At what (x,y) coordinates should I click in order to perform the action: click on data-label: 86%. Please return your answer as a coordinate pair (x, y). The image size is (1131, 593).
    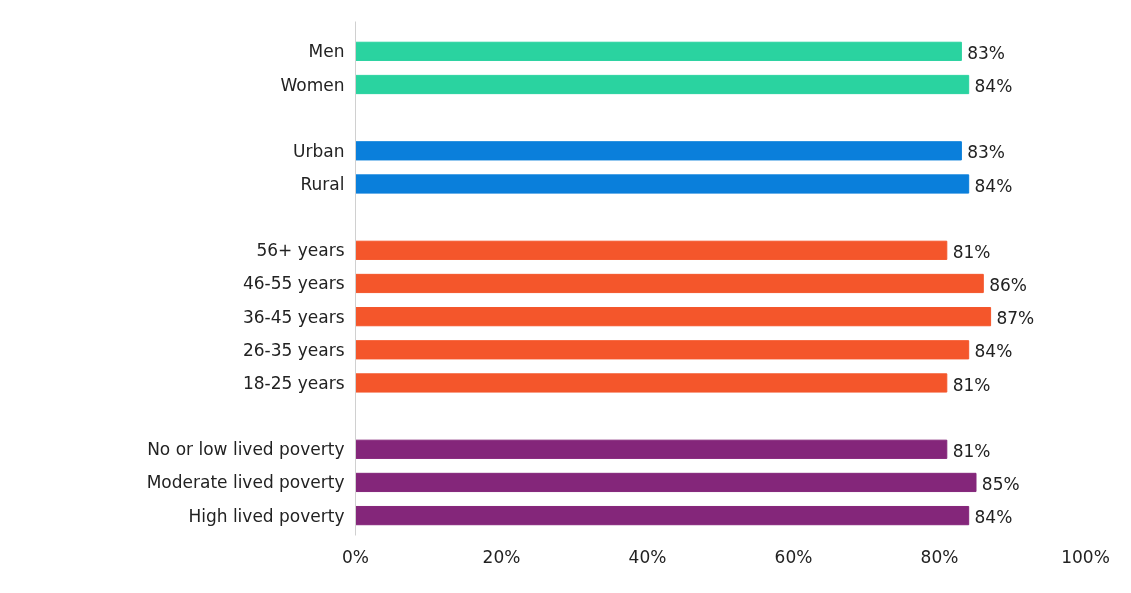
    Looking at the image, I should click on (1008, 285).